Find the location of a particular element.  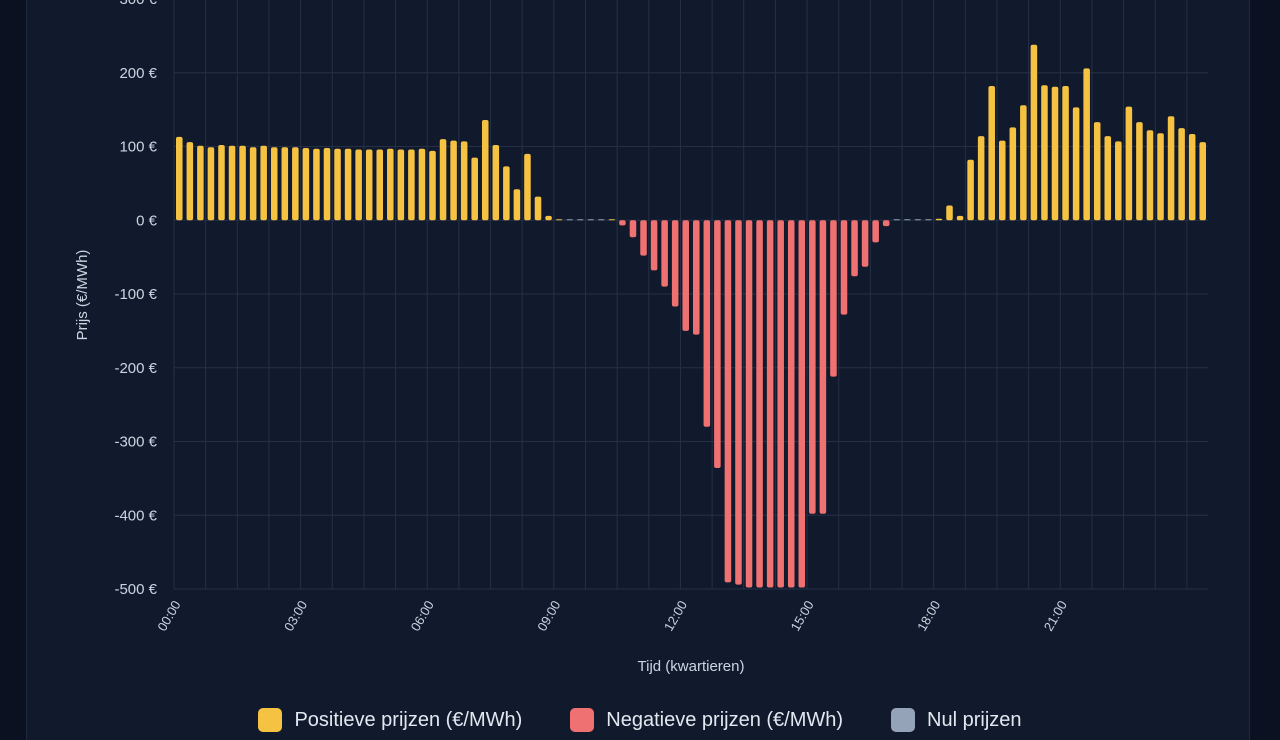

legend-item-zero: Nul prijzen is located at coordinates (956, 720).